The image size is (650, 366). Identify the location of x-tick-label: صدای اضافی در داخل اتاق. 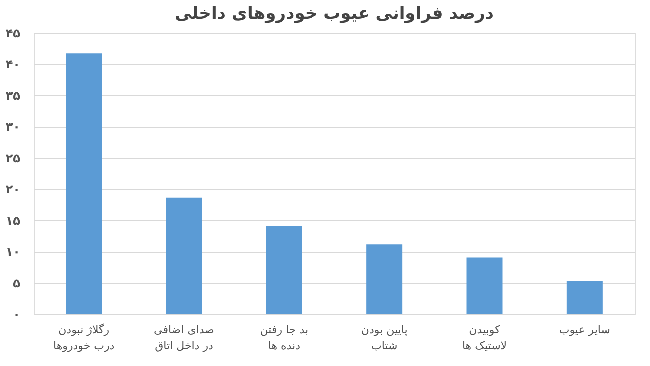
(184, 338).